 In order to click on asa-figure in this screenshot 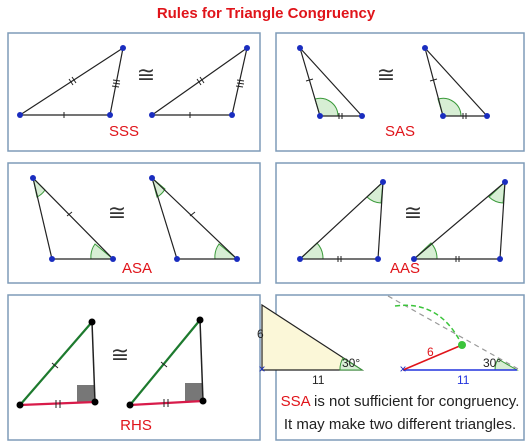, I will do `click(135, 218)`.